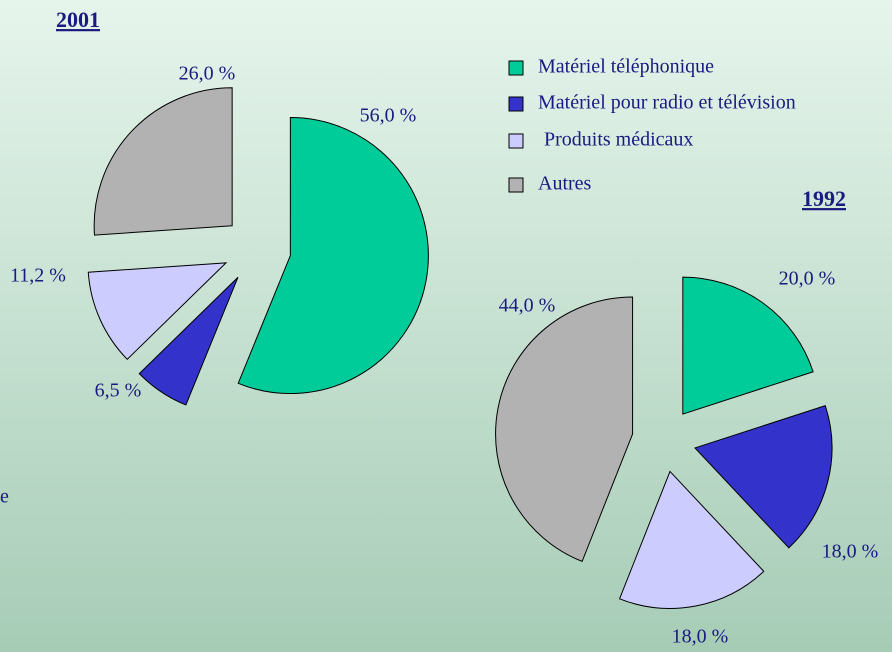 The image size is (892, 652). I want to click on value-label: 11,2 %, so click(38, 276).